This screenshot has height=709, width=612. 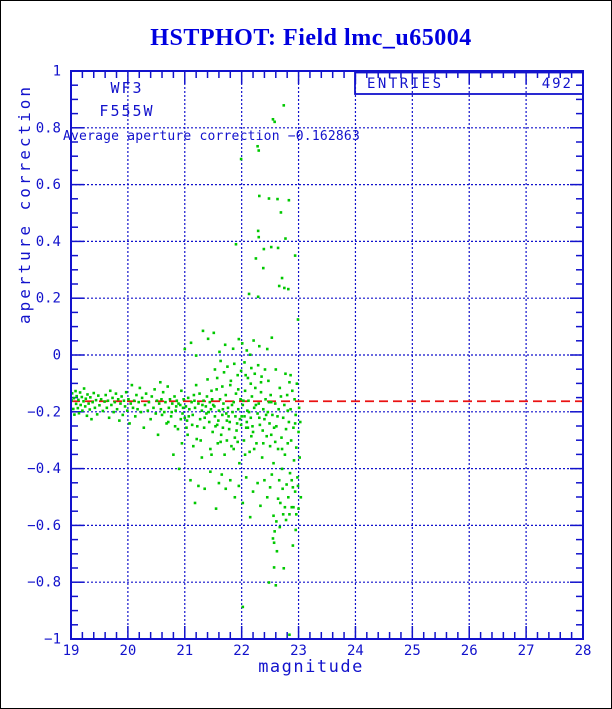 I want to click on x-tick-label: 23, so click(x=298, y=651).